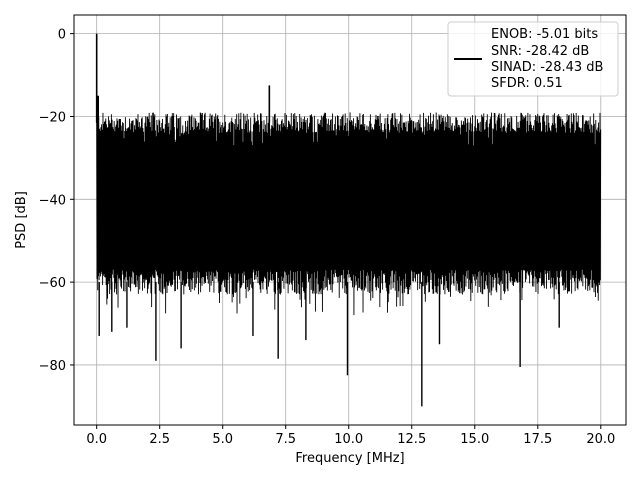 This screenshot has height=480, width=640. I want to click on legend-entry-enob: ENOB: -5.01 bits, so click(544, 34).